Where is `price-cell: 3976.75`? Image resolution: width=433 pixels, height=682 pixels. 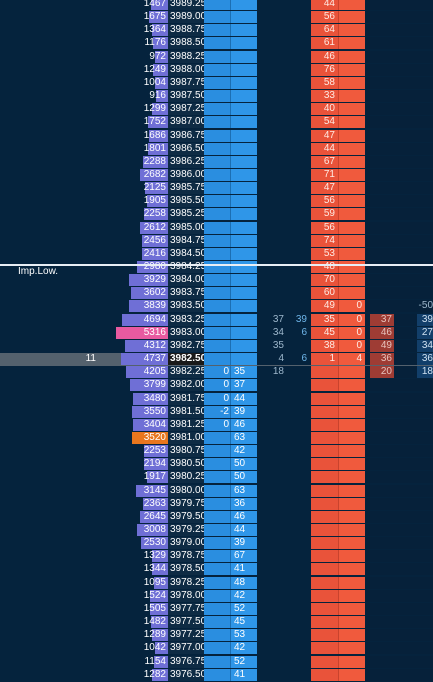
price-cell: 3976.75 is located at coordinates (186, 661).